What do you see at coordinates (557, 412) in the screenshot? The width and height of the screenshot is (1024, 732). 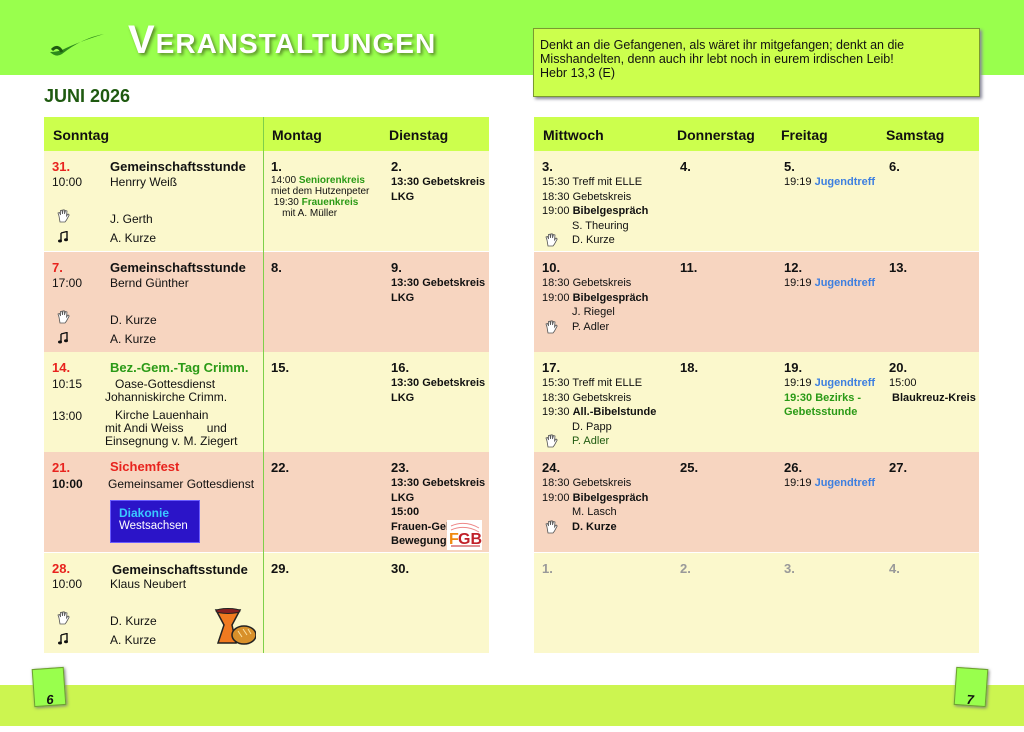 I see `event-text: 19:30` at bounding box center [557, 412].